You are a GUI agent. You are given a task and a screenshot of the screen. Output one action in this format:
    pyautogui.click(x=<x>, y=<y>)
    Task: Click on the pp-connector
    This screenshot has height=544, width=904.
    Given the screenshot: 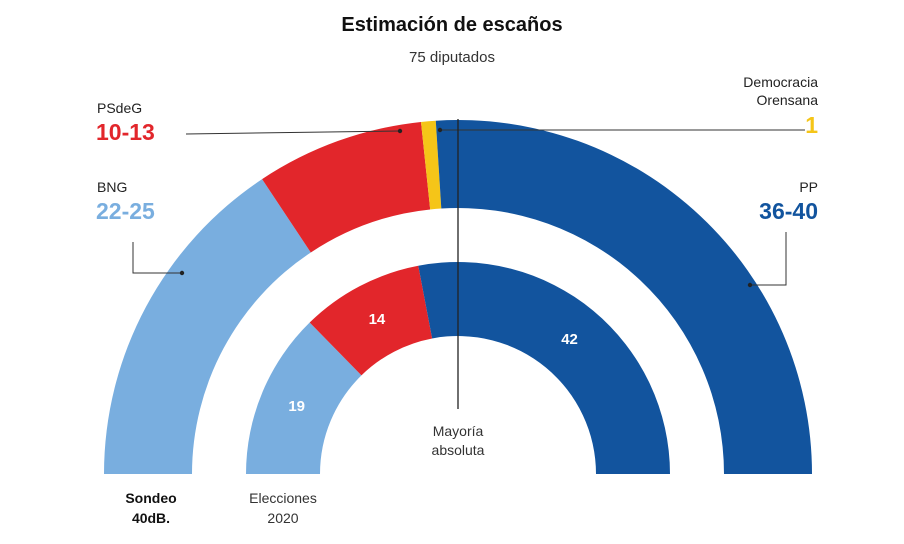 What is the action you would take?
    pyautogui.click(x=768, y=259)
    